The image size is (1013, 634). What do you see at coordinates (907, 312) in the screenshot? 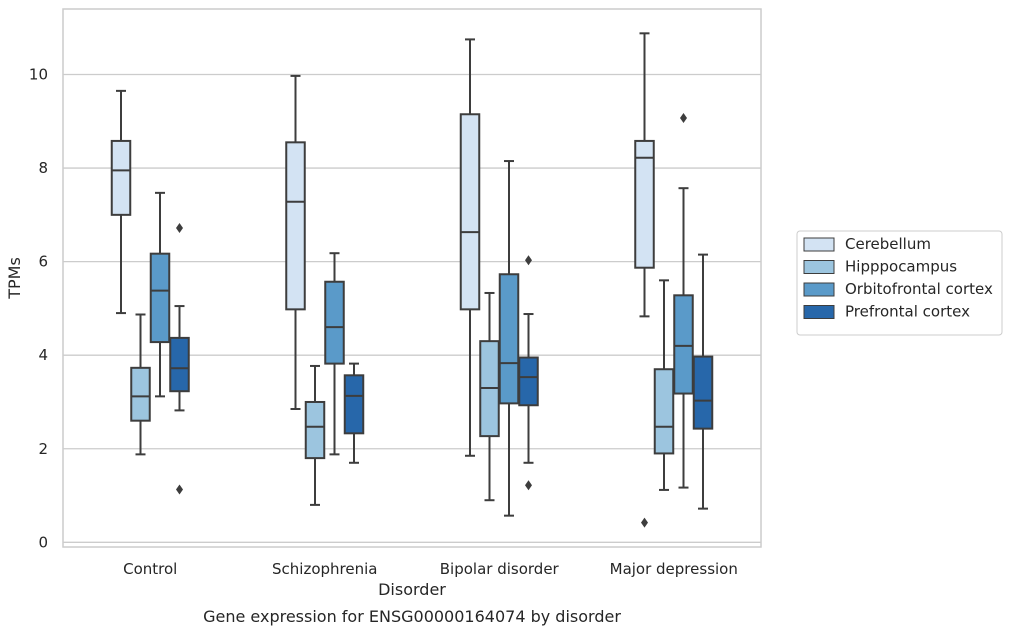
I see `legend-label: Prefrontal cortex` at bounding box center [907, 312].